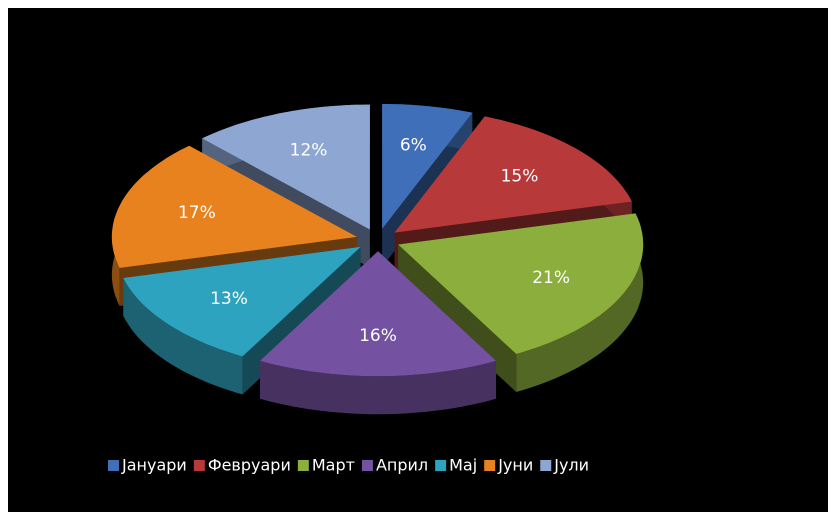 The height and width of the screenshot is (522, 837). I want to click on data-label: 16%, so click(378, 336).